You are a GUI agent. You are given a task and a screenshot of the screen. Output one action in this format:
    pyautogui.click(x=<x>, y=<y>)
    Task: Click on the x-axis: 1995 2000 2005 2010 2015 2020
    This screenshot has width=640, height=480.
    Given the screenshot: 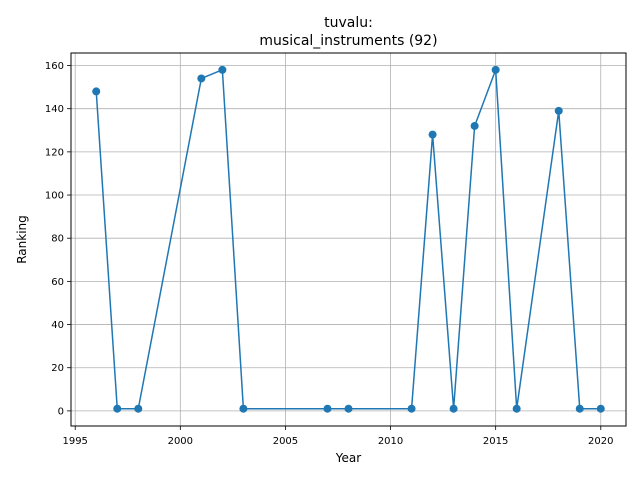 What is the action you would take?
    pyautogui.click(x=337, y=436)
    